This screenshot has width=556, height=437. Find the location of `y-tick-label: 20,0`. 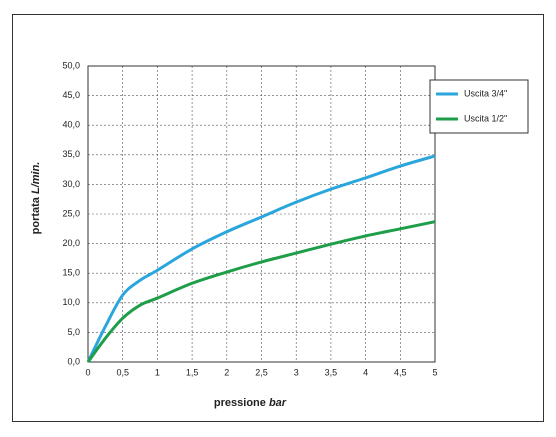

y-tick-label: 20,0 is located at coordinates (71, 243).